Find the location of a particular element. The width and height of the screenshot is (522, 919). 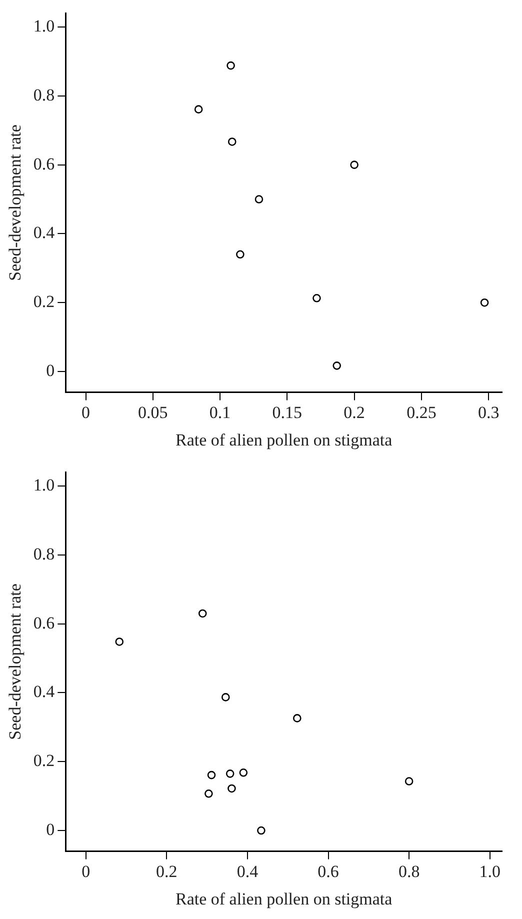

x-tick-label: 0.15 is located at coordinates (287, 412).